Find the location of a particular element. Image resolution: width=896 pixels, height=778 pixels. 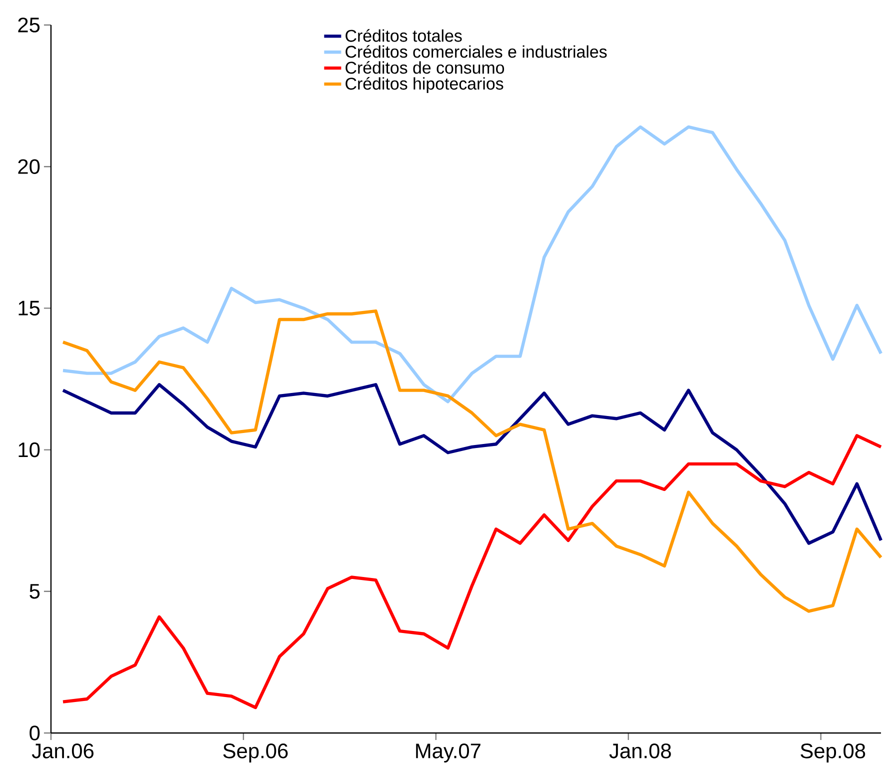

y-tick-label: 10 is located at coordinates (29, 450).